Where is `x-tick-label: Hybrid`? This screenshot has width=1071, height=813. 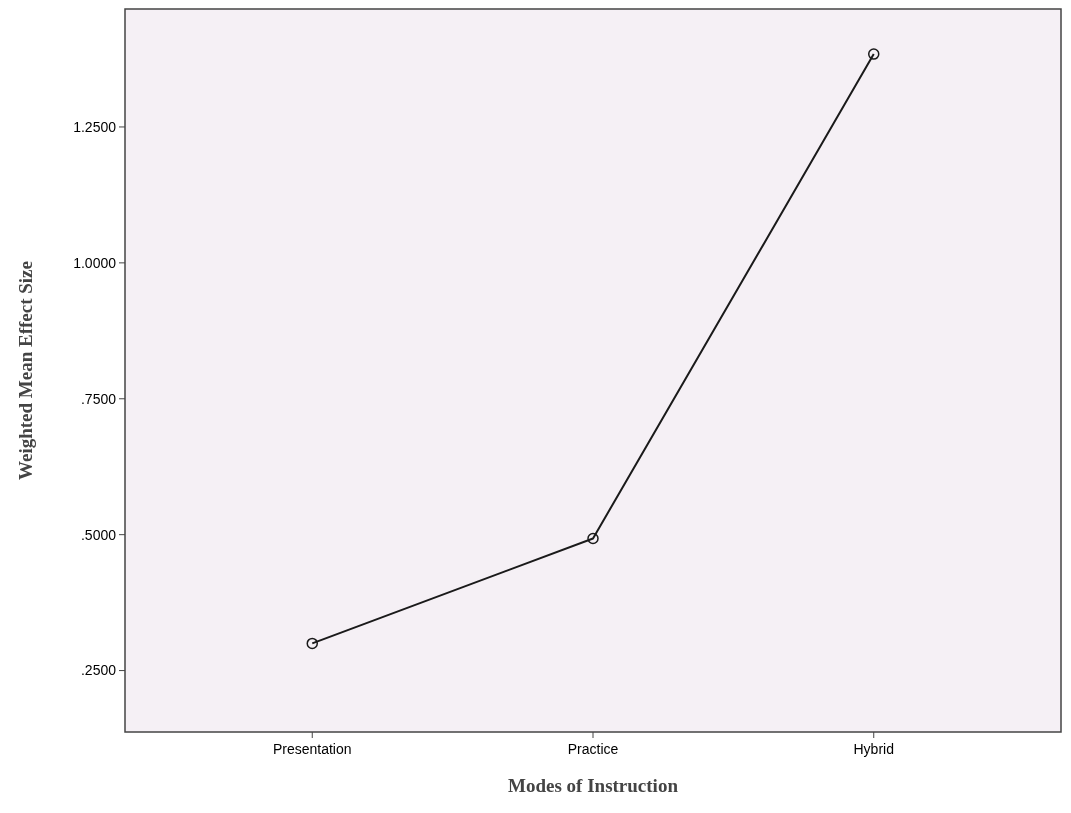 x-tick-label: Hybrid is located at coordinates (873, 749).